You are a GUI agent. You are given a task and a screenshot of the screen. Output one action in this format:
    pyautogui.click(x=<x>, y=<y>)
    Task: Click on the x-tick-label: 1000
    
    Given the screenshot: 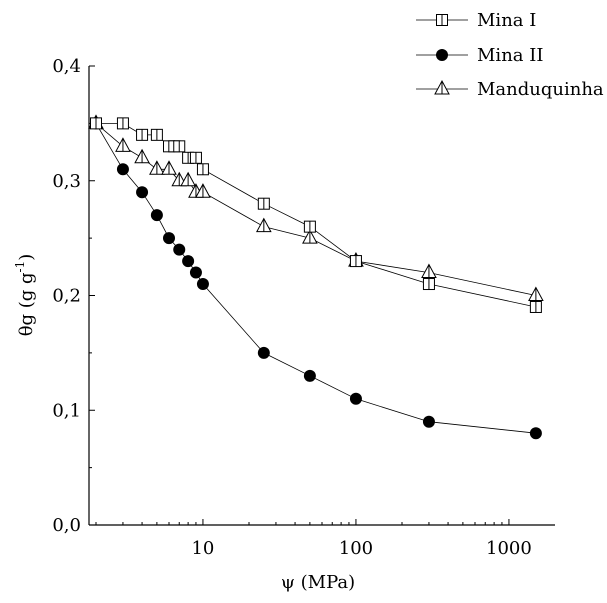 What is the action you would take?
    pyautogui.click(x=509, y=548)
    